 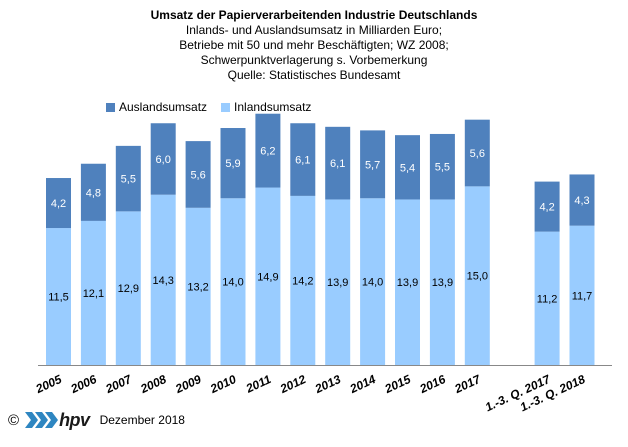 I want to click on bar-inlandsumsatz-2008, so click(x=163, y=279).